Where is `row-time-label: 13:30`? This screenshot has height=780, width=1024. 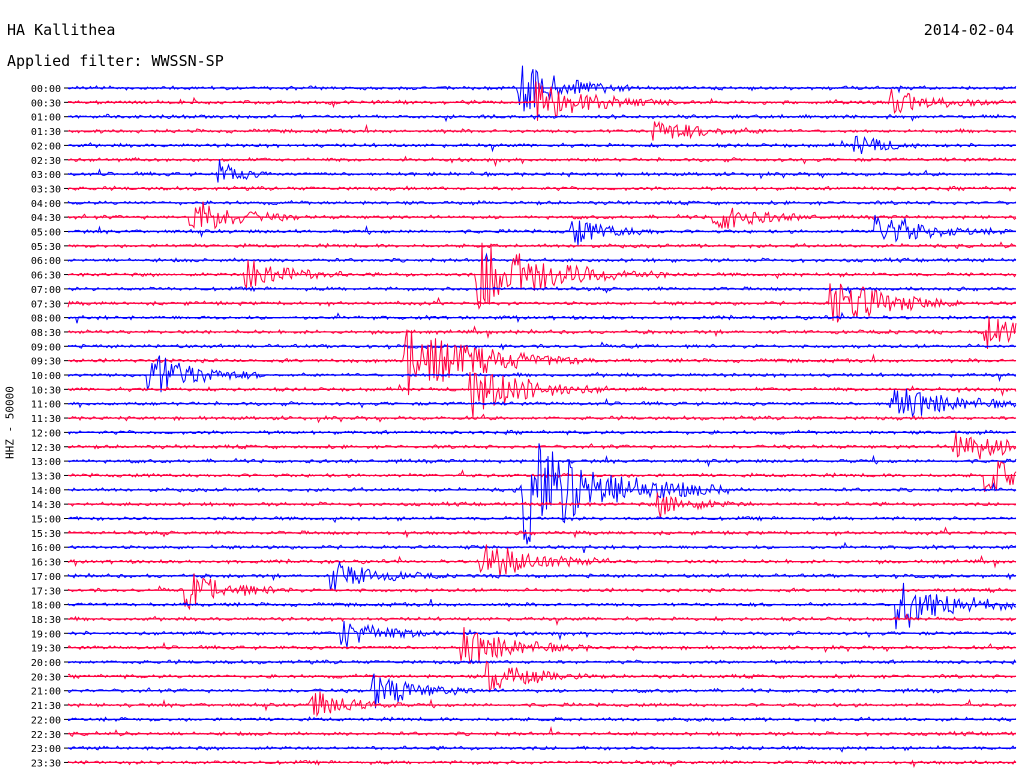 row-time-label: 13:30 is located at coordinates (46, 476).